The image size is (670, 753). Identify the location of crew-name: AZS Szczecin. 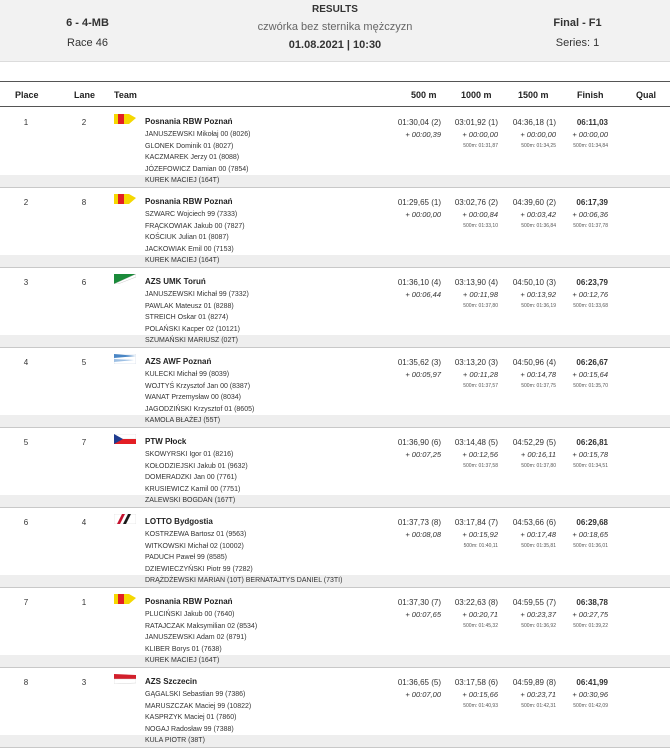
(171, 681).